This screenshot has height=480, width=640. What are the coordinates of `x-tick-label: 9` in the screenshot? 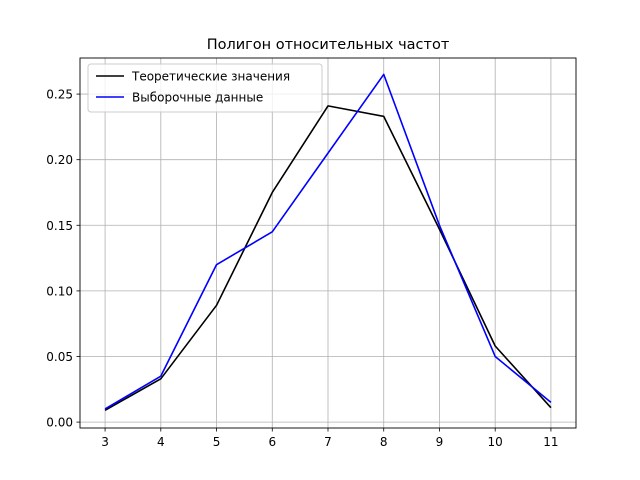 It's located at (440, 442).